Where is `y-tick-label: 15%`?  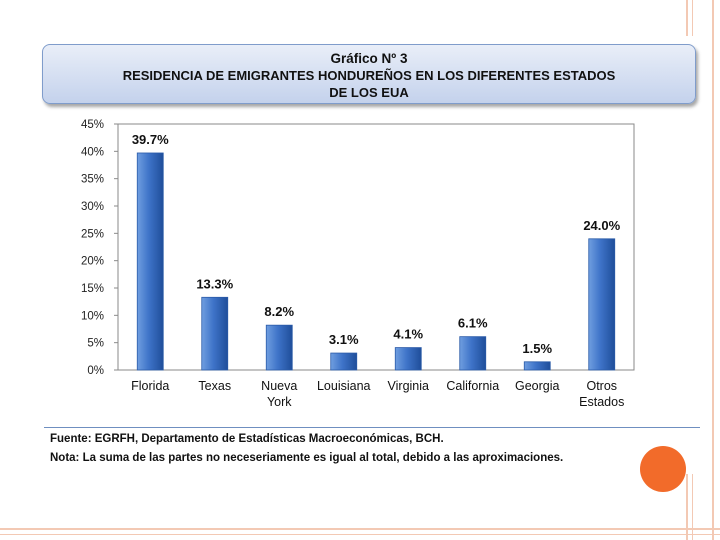 y-tick-label: 15% is located at coordinates (92, 289).